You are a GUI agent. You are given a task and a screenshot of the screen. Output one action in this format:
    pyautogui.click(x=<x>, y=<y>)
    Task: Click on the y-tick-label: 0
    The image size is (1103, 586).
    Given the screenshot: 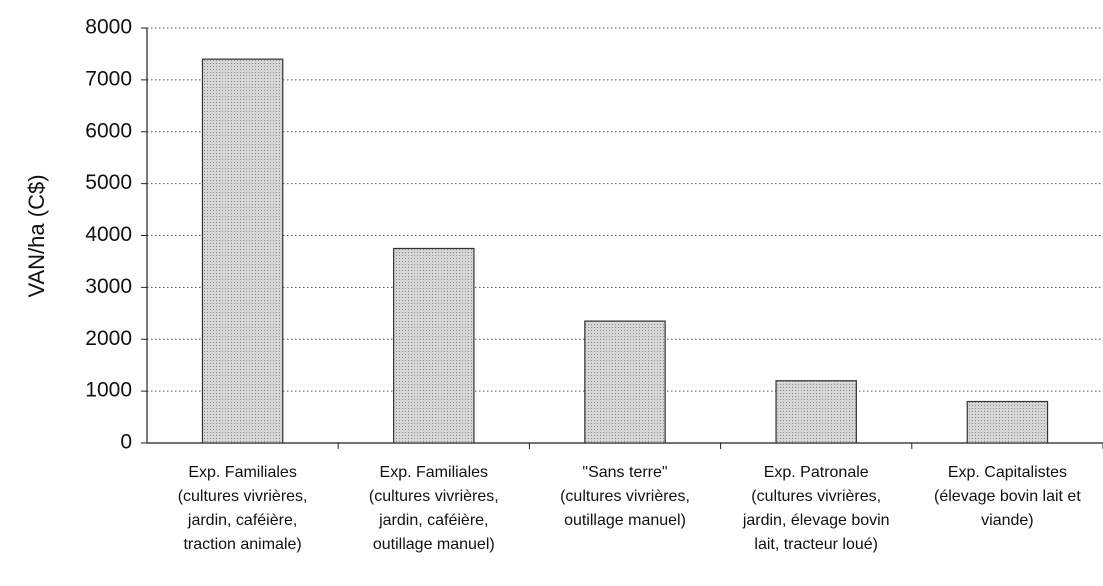 What is the action you would take?
    pyautogui.click(x=126, y=442)
    